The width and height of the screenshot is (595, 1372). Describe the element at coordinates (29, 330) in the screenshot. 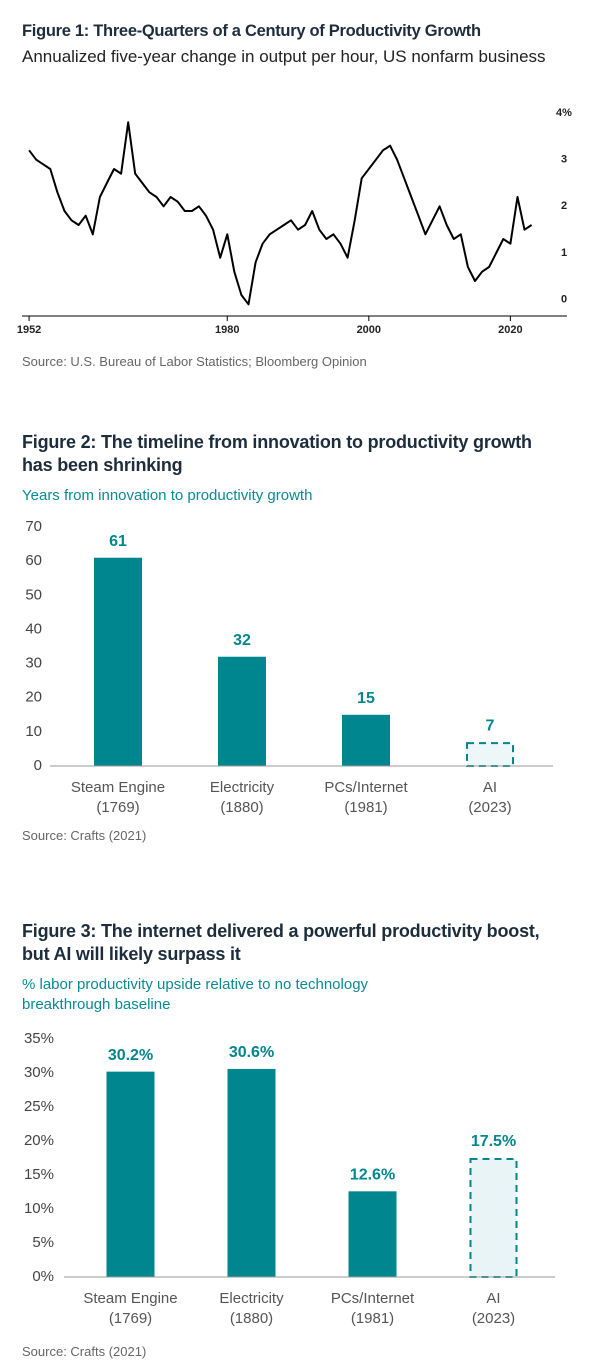

I see `x-tick-label: 1952` at that location.